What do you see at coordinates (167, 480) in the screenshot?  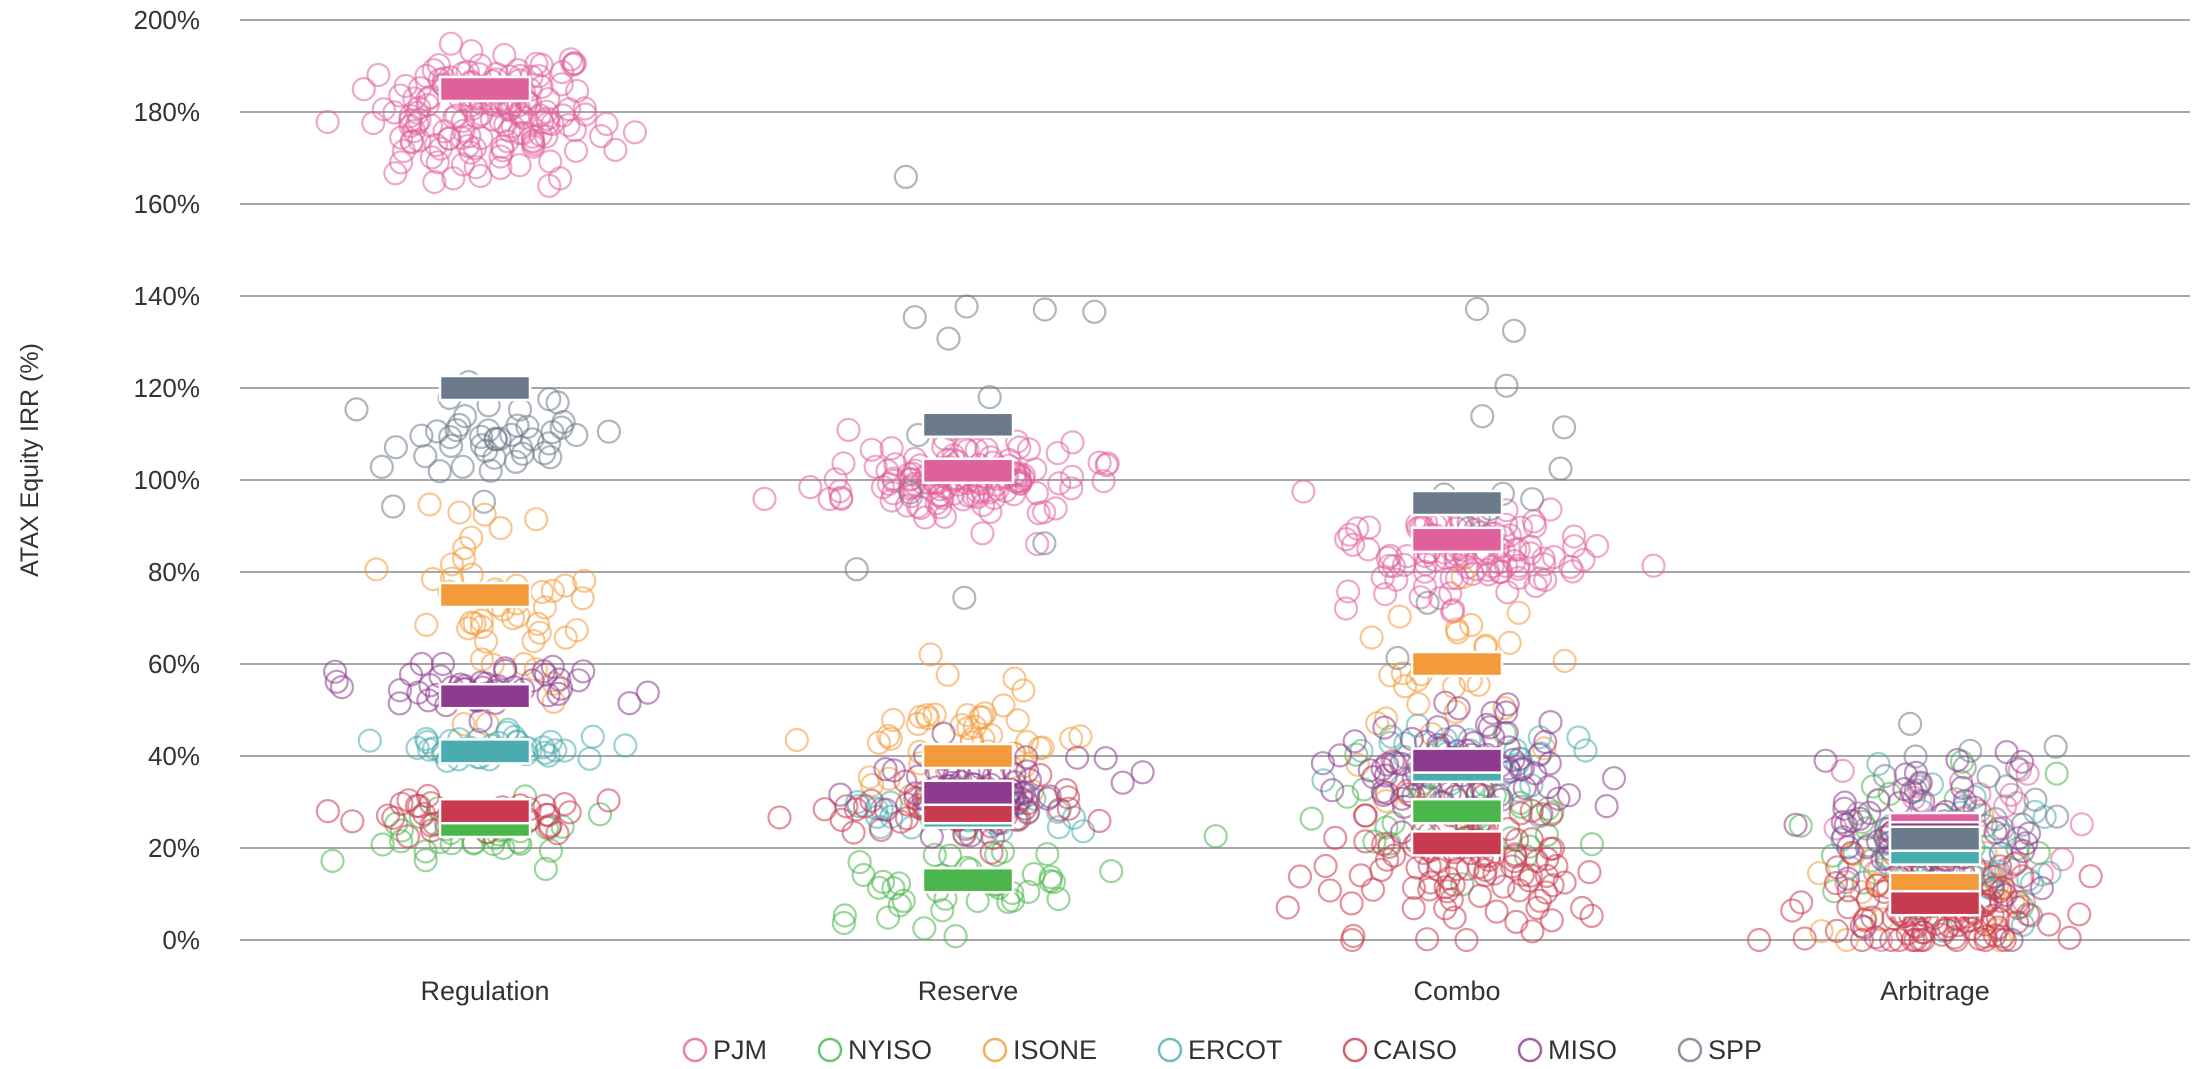 I see `y-tick-label: 100%` at bounding box center [167, 480].